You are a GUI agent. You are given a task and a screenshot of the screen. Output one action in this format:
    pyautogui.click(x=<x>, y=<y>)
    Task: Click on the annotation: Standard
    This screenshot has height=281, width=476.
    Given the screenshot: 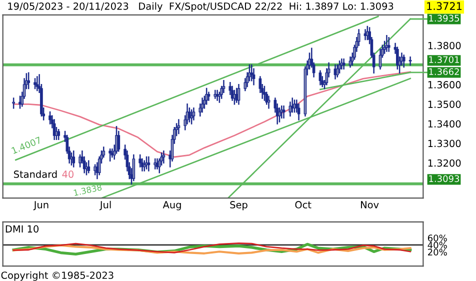 What is the action you would take?
    pyautogui.click(x=35, y=174)
    